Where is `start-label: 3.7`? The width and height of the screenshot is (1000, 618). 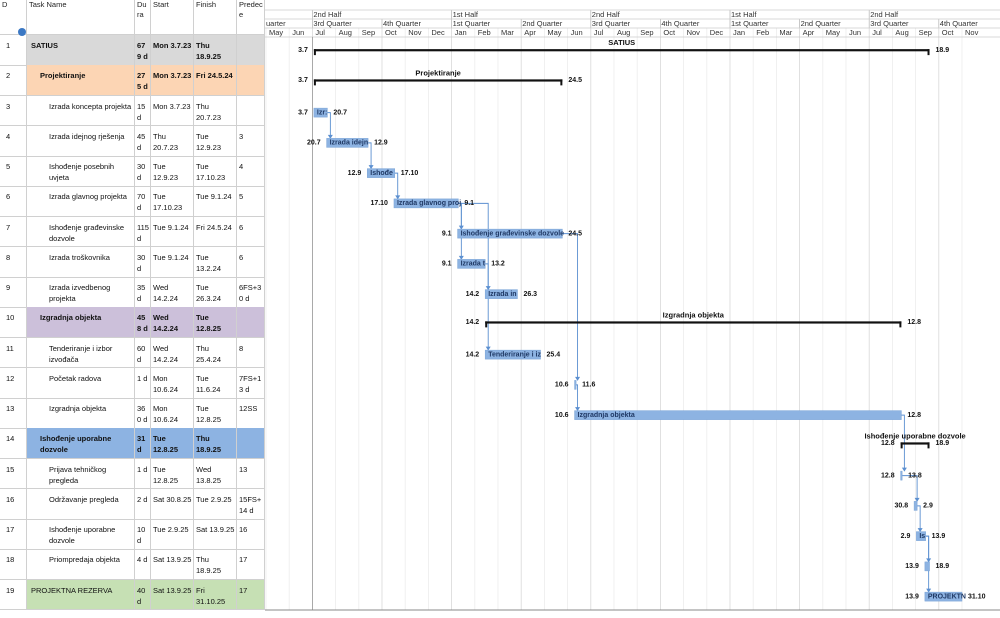
start-label: 3.7 is located at coordinates (303, 112).